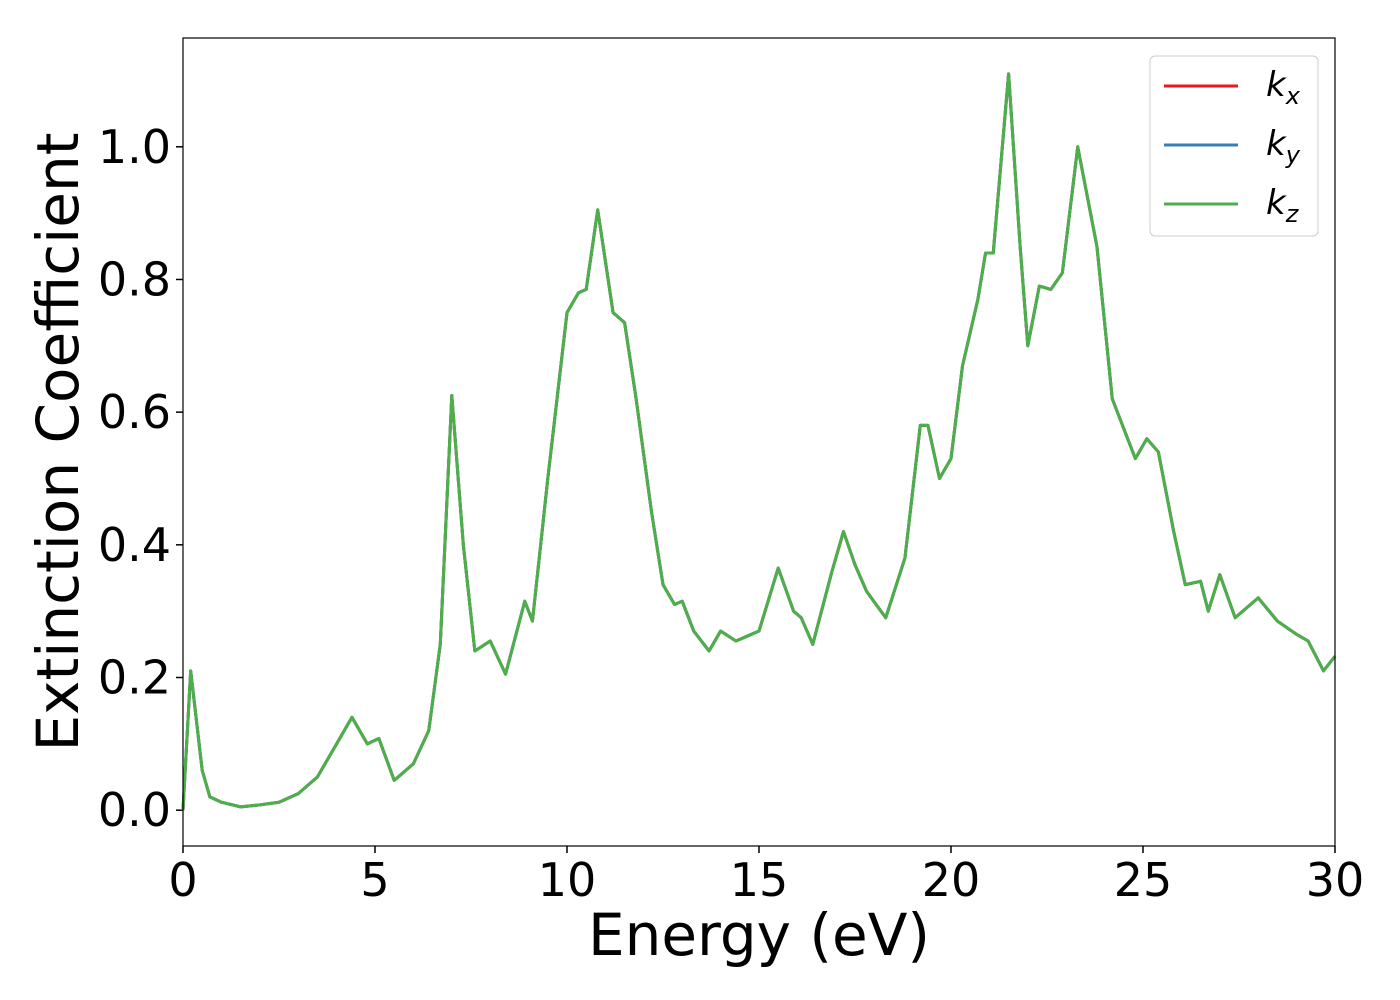 This screenshot has height=1000, width=1400. I want to click on y-tick-label: 0.0, so click(134, 810).